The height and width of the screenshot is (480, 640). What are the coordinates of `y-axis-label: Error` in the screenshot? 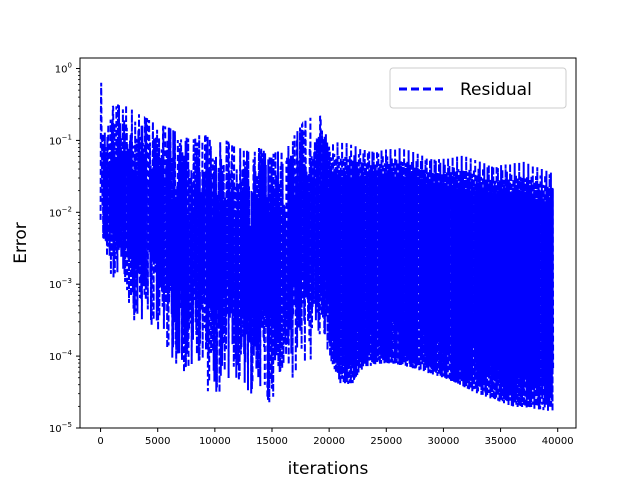 It's located at (21, 242).